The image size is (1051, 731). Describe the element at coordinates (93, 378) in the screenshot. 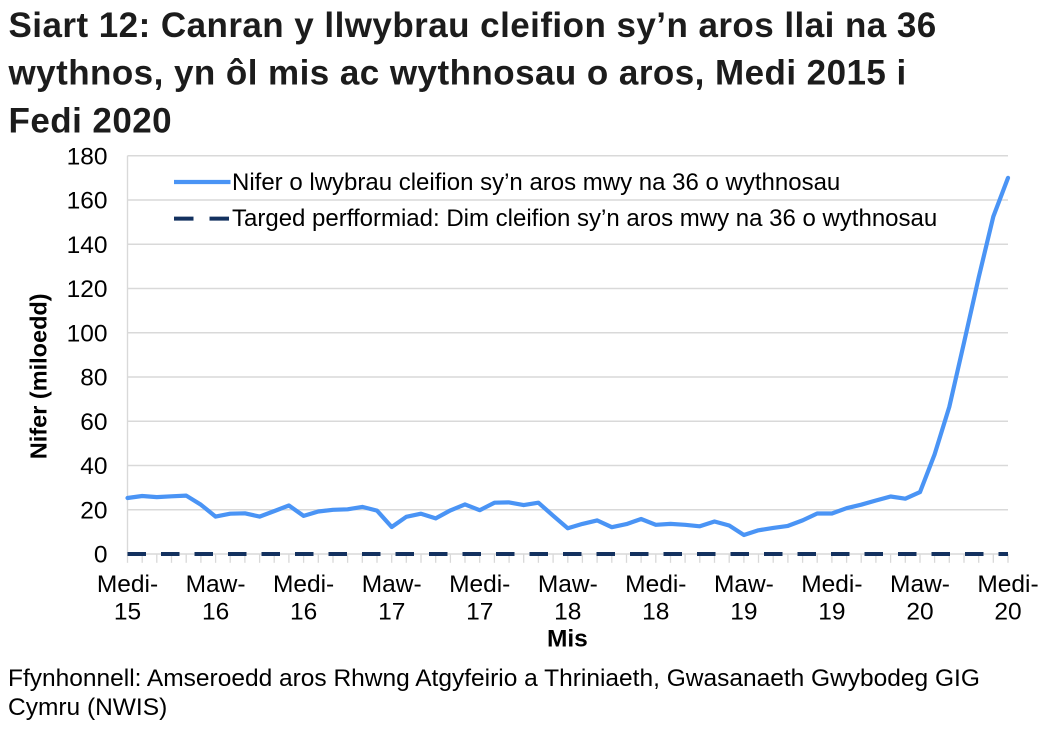

I see `svg-text: 80` at that location.